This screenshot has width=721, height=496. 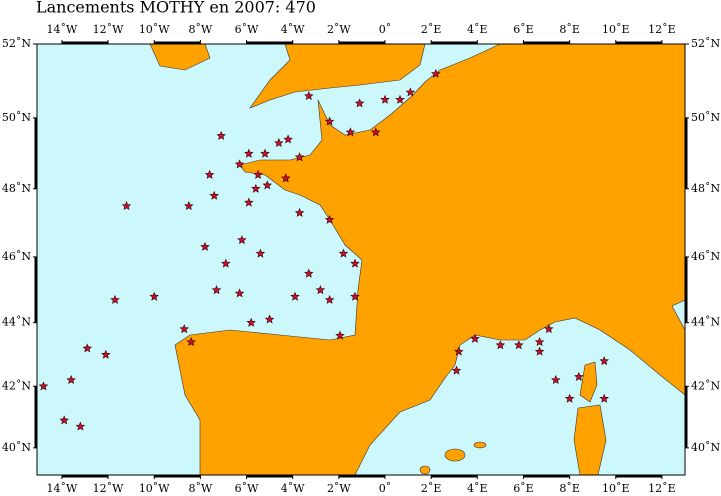 What do you see at coordinates (337, 76) in the screenshot?
I see `britain` at bounding box center [337, 76].